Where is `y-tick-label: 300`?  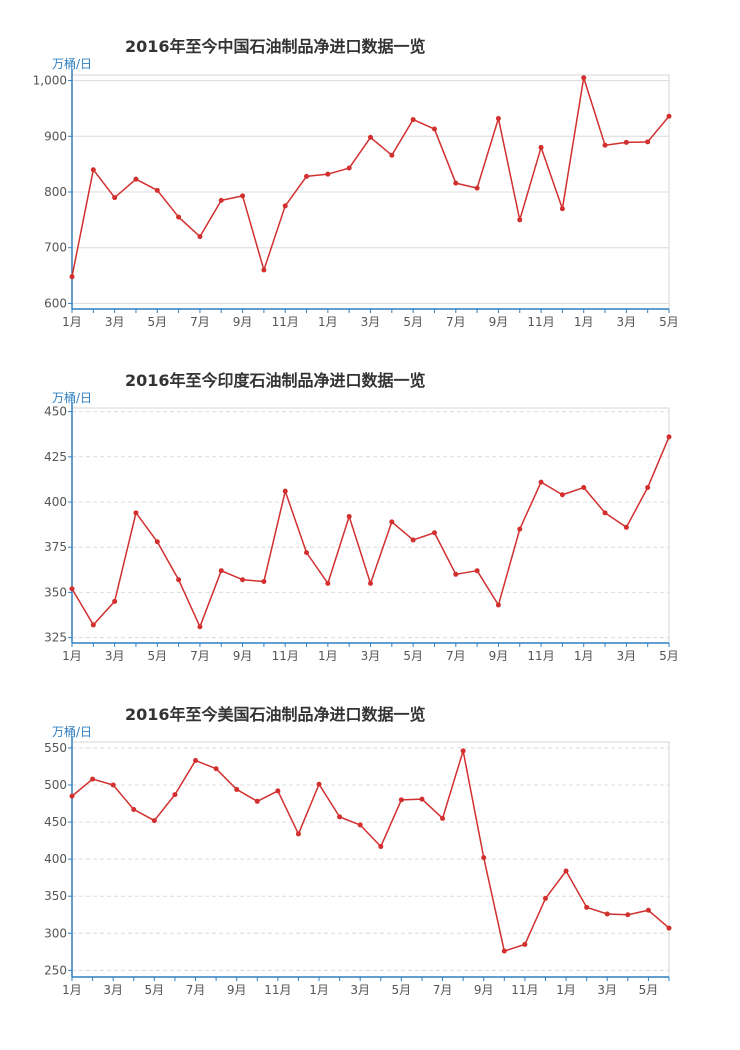
y-tick-label: 300 is located at coordinates (55, 933).